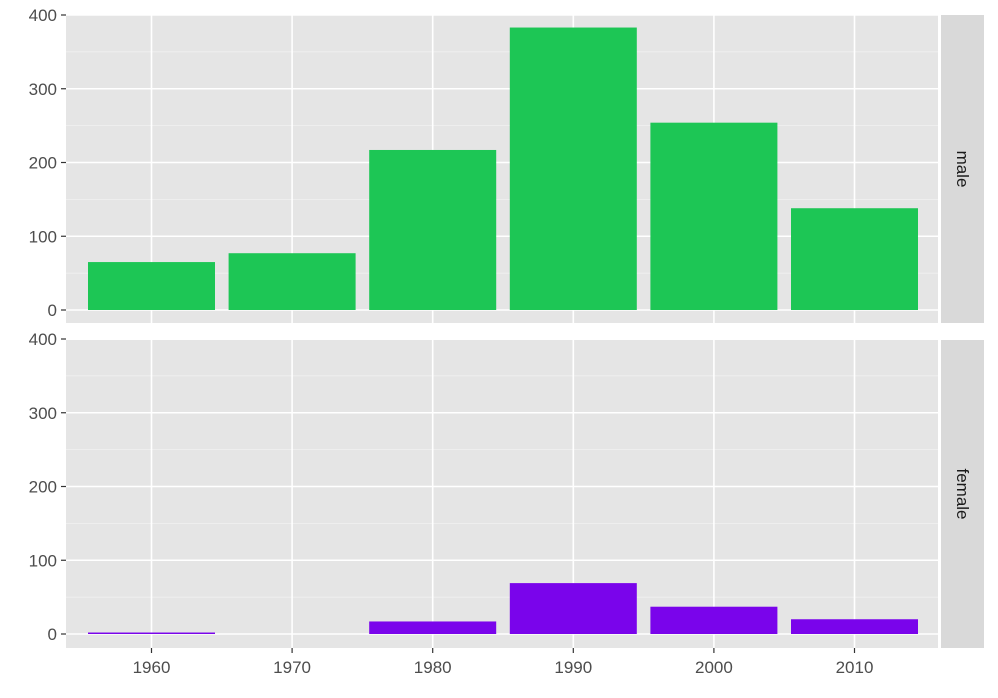 The width and height of the screenshot is (998, 698). What do you see at coordinates (573, 168) in the screenshot?
I see `bar-male-1990` at bounding box center [573, 168].